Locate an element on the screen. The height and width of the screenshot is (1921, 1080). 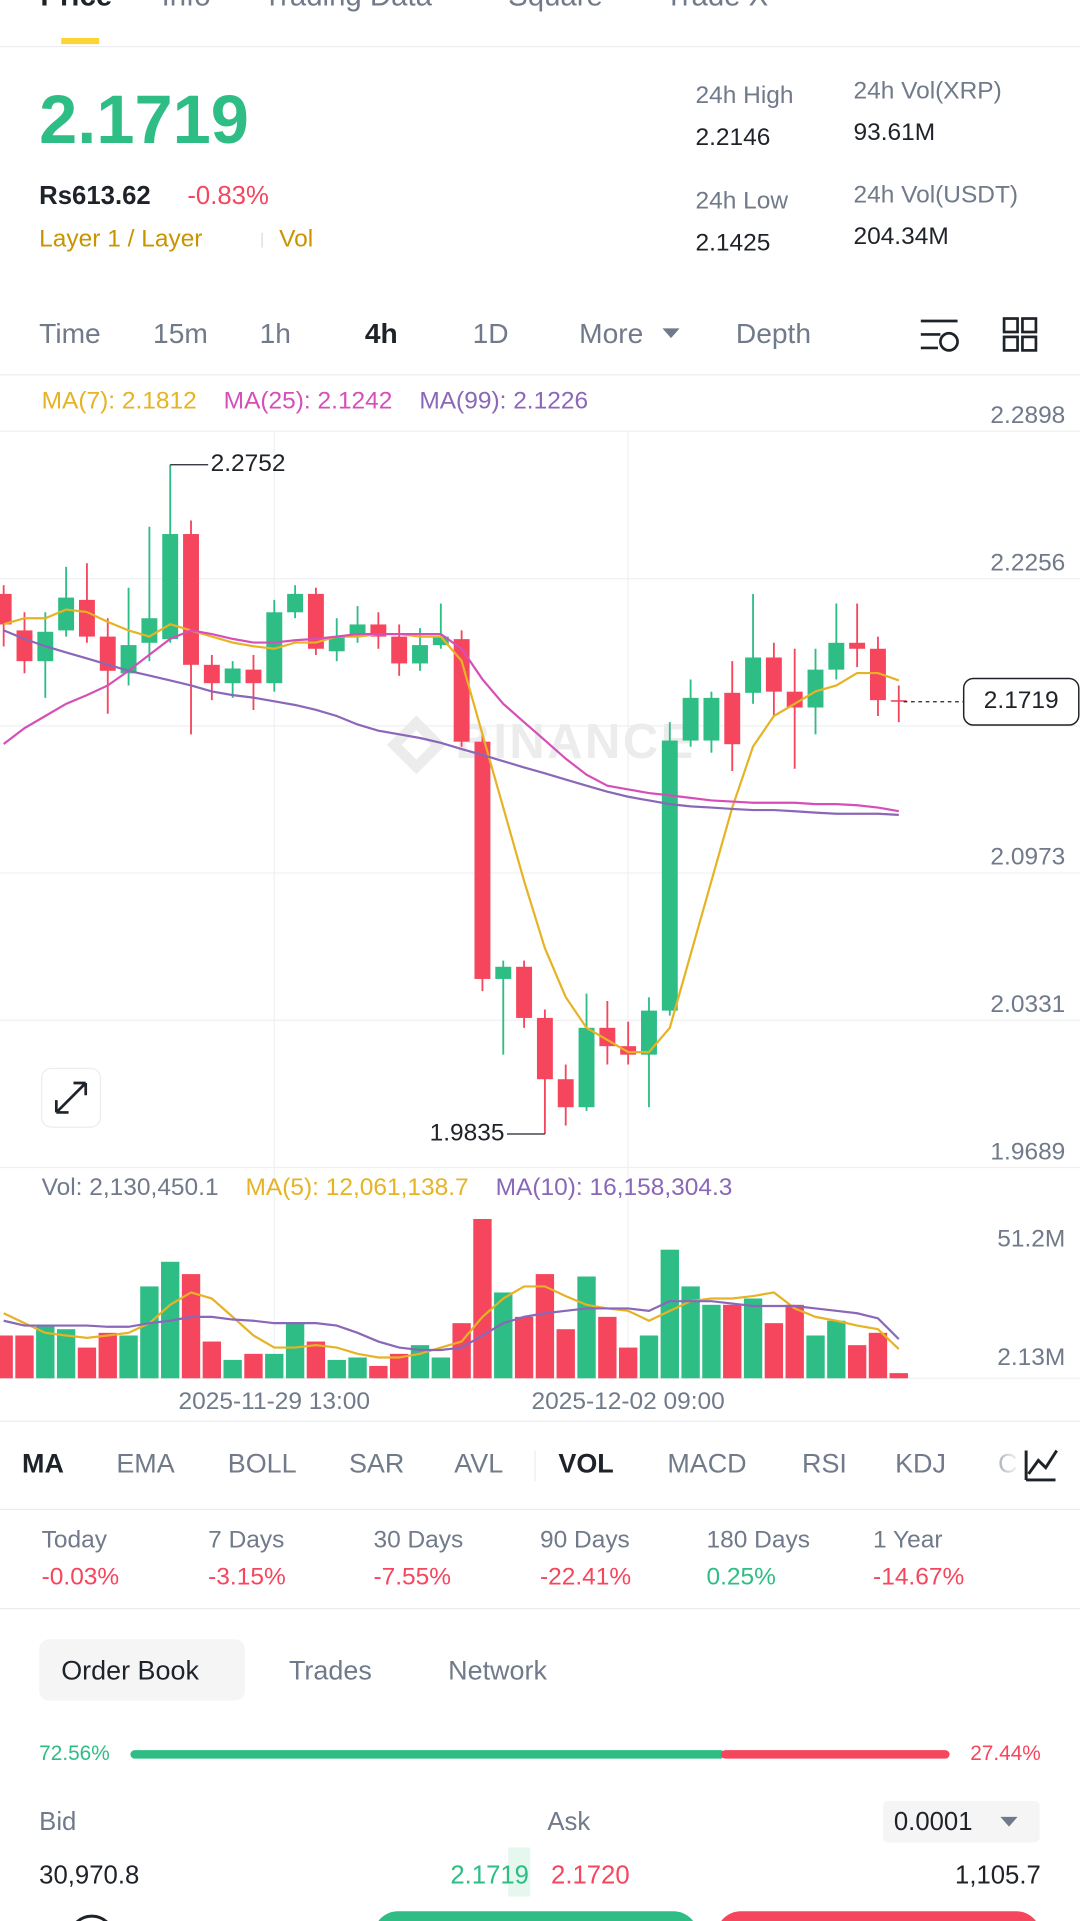
orderbook-tab: Order Book is located at coordinates (130, 1670).